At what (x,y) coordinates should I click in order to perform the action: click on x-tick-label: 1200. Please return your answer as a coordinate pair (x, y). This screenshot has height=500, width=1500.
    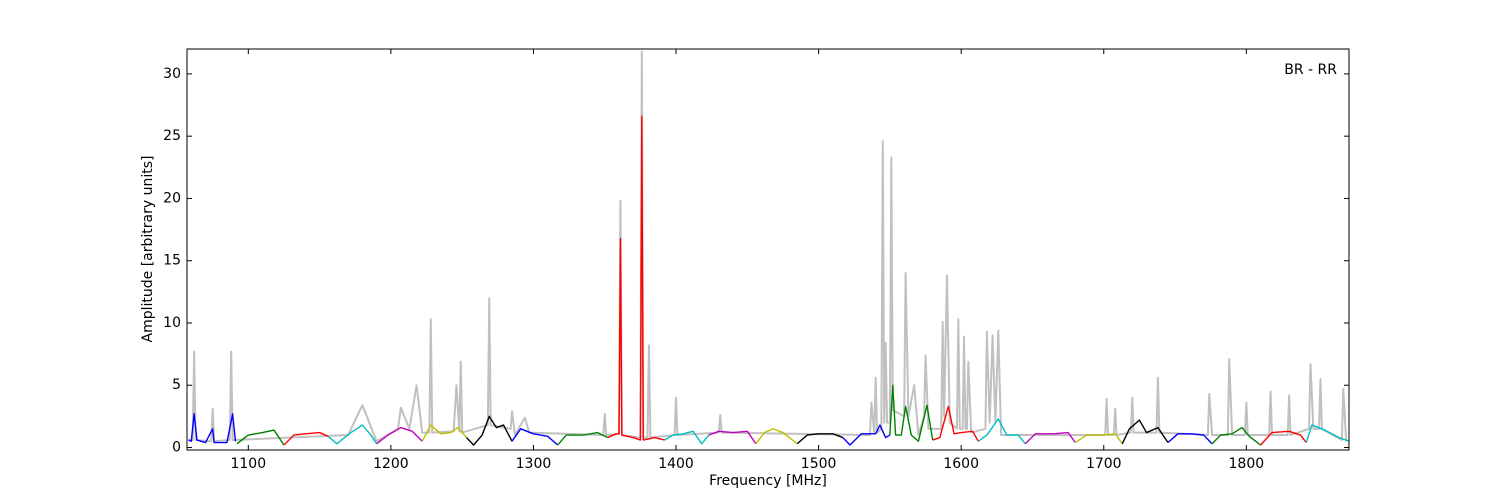
    Looking at the image, I should click on (391, 464).